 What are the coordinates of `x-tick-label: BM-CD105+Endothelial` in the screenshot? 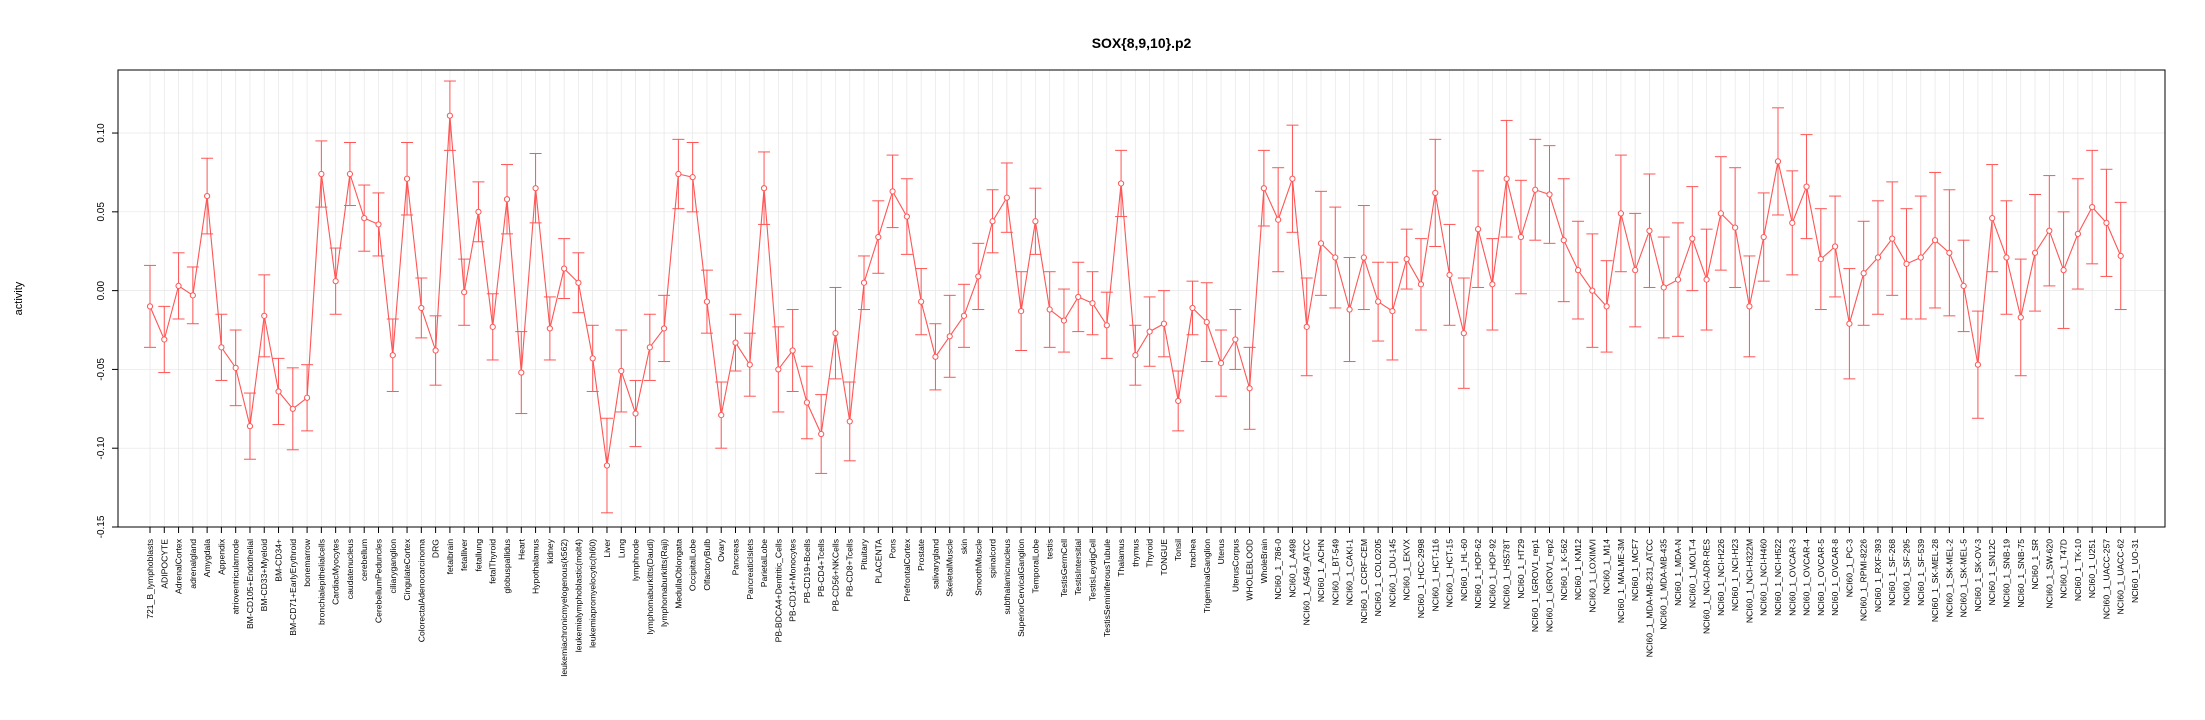 It's located at (250, 584).